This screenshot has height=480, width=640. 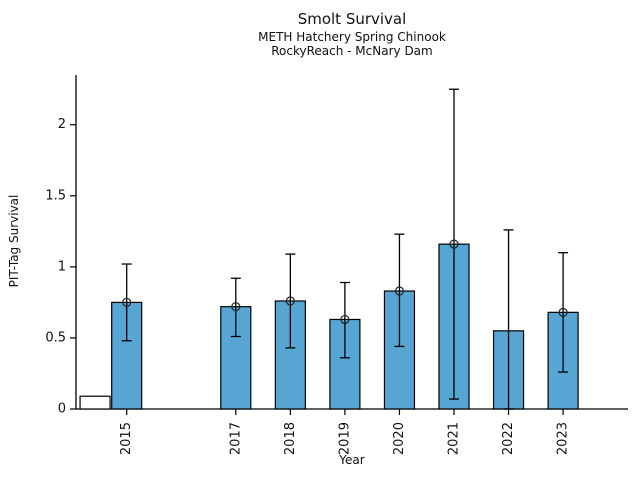 I want to click on y-tick-label: 1.5, so click(x=55, y=195).